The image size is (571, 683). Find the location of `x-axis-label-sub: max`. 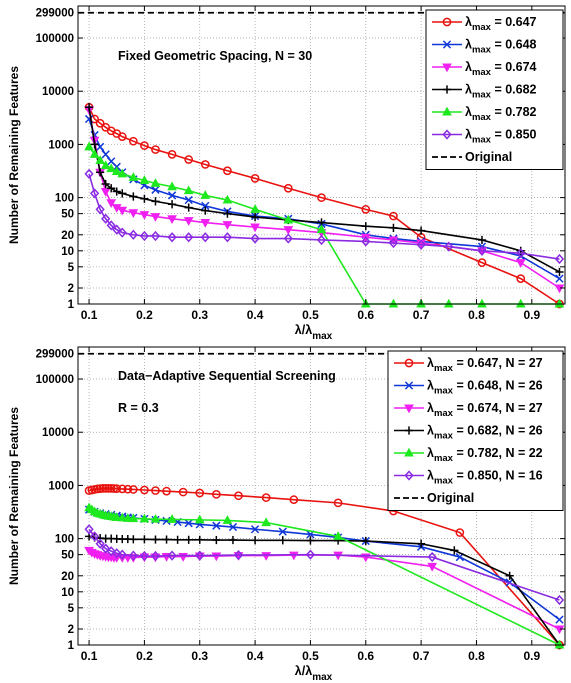

x-axis-label-sub: max is located at coordinates (322, 336).